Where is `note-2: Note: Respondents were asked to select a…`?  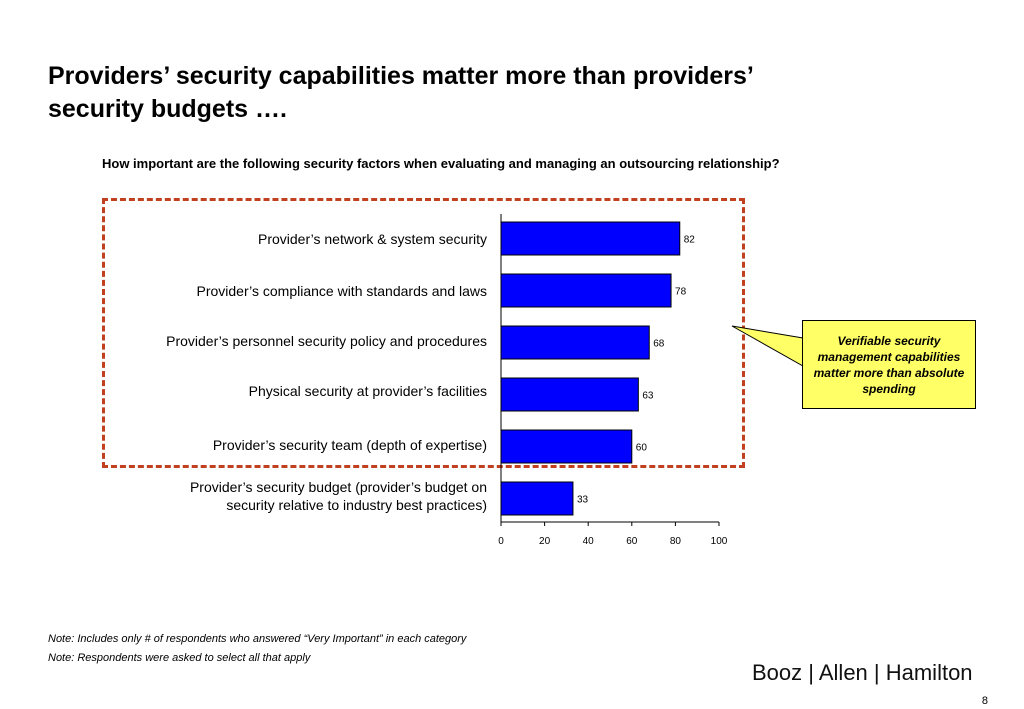 note-2: Note: Respondents were asked to select a… is located at coordinates (179, 658).